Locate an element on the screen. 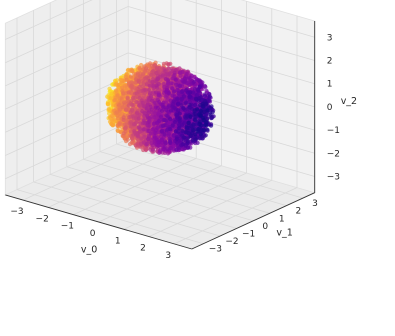  z-axis-label: v_2 is located at coordinates (349, 101).